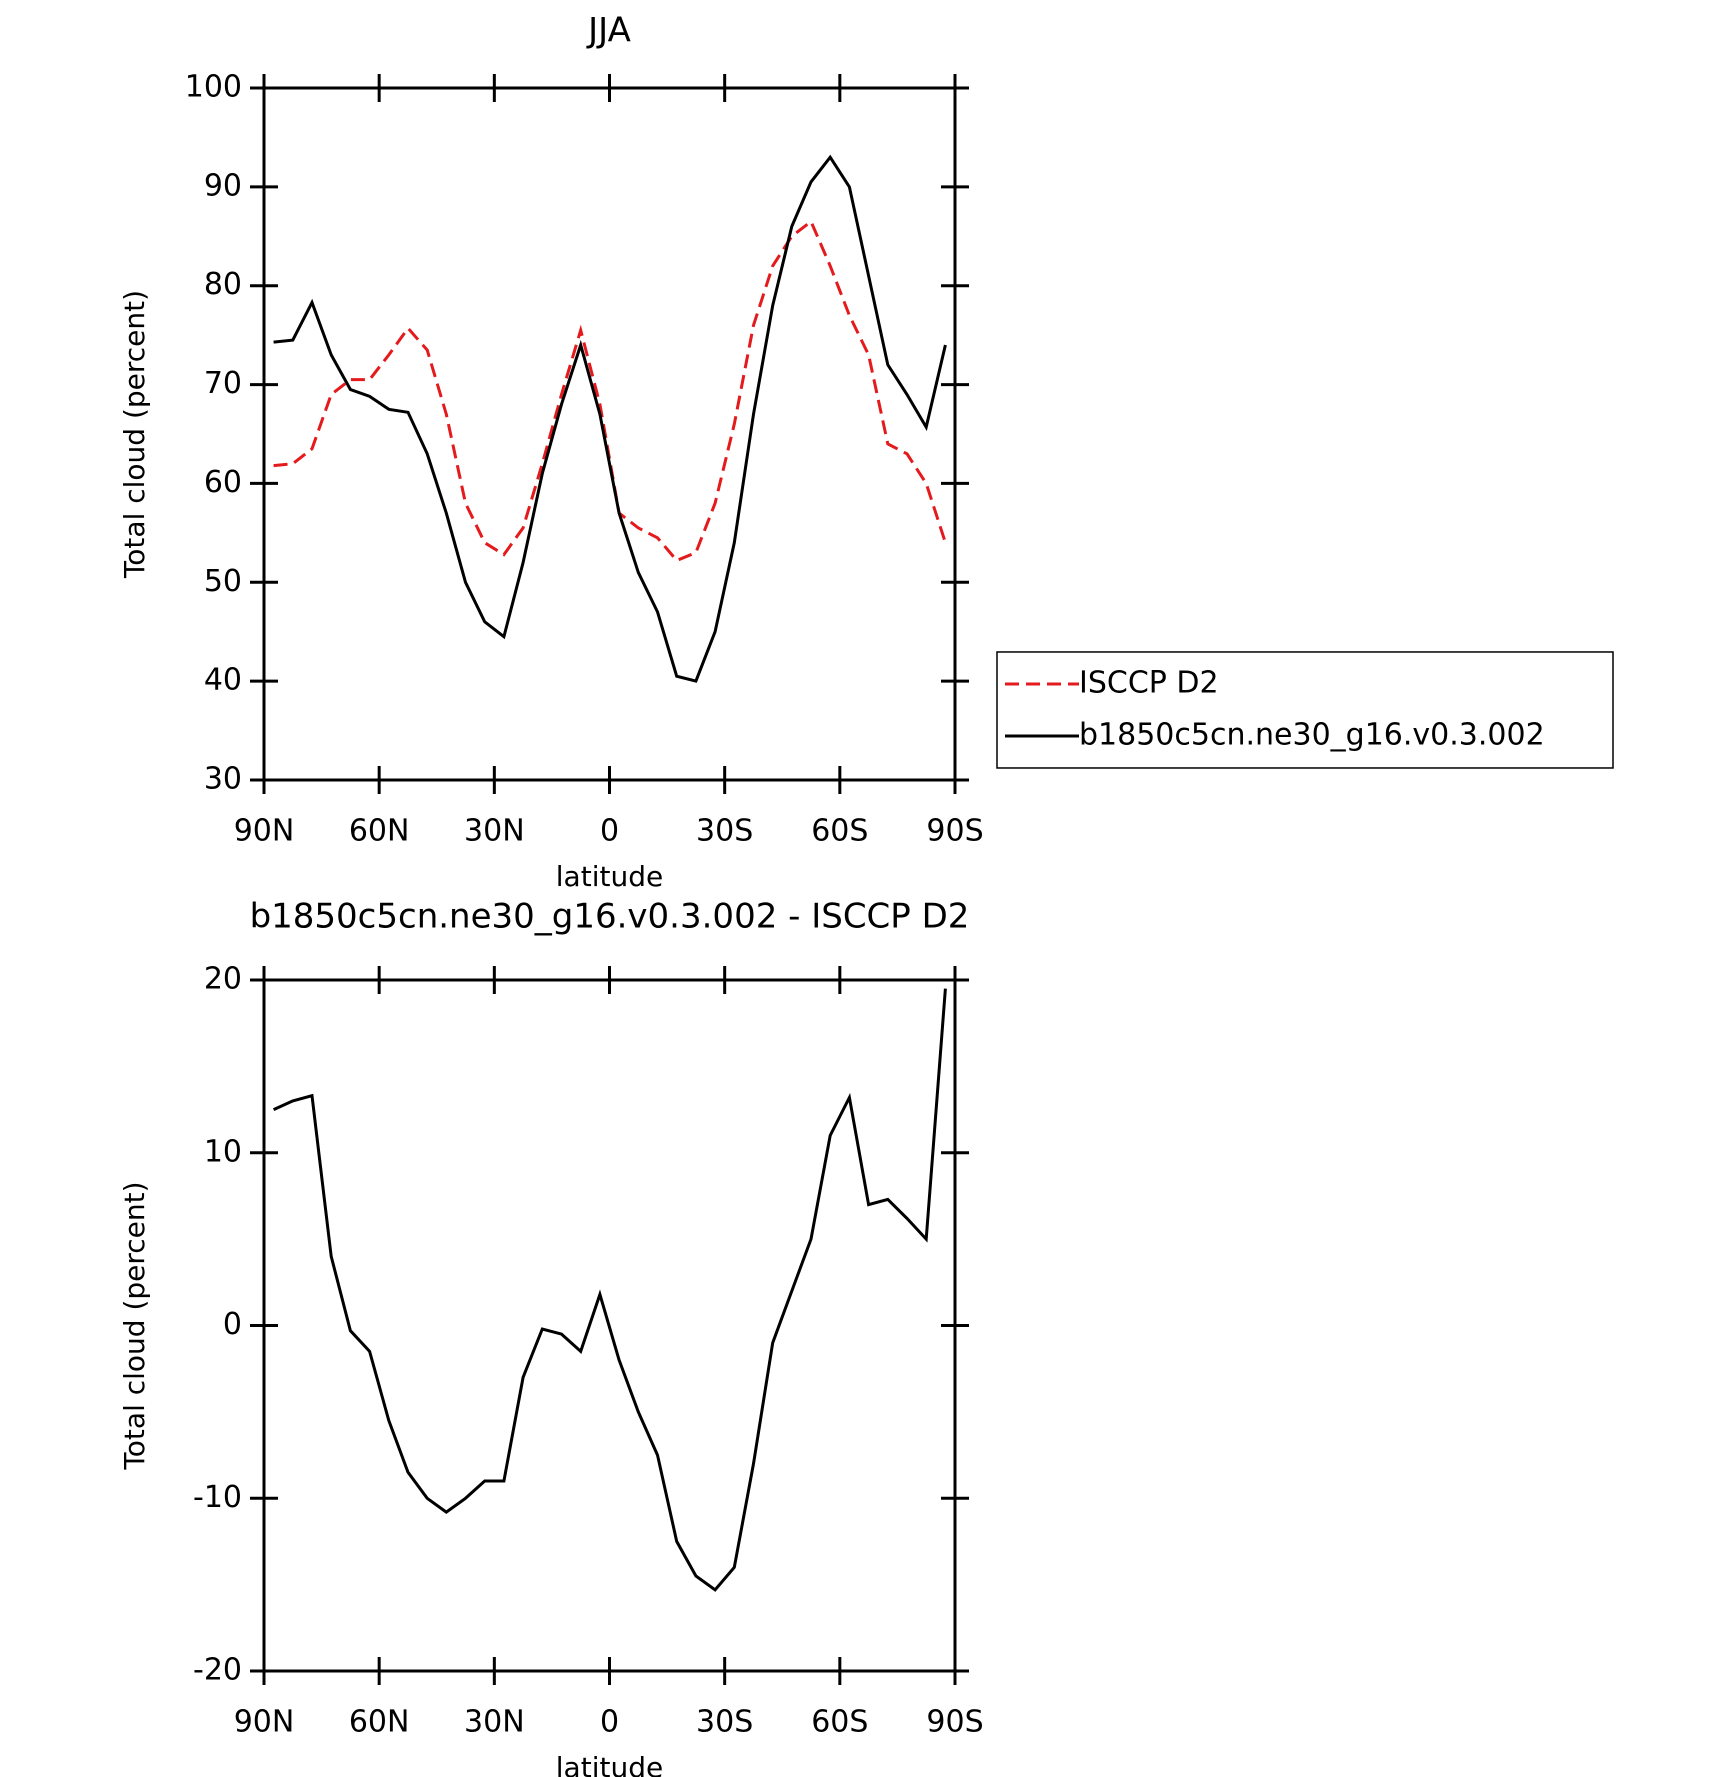 The width and height of the screenshot is (1710, 1777). I want to click on legend-label: b1850c5cn.ne30_g16.v0.3.002, so click(1312, 734).